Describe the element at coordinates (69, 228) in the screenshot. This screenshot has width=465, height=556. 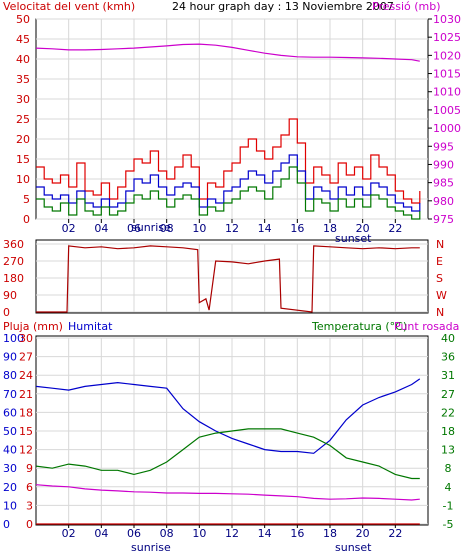
I see `wind-x-tick-label: 02` at that location.